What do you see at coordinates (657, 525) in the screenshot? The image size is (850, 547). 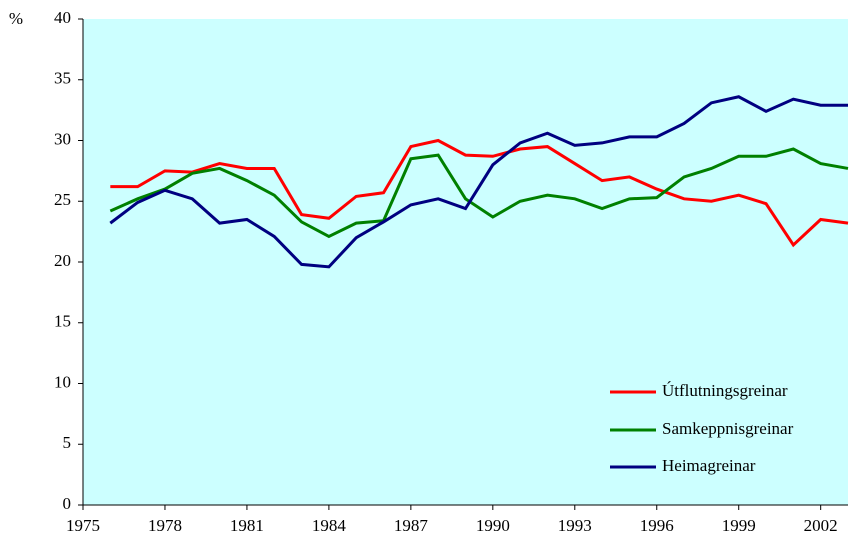 I see `x-tick-label: 1996` at bounding box center [657, 525].